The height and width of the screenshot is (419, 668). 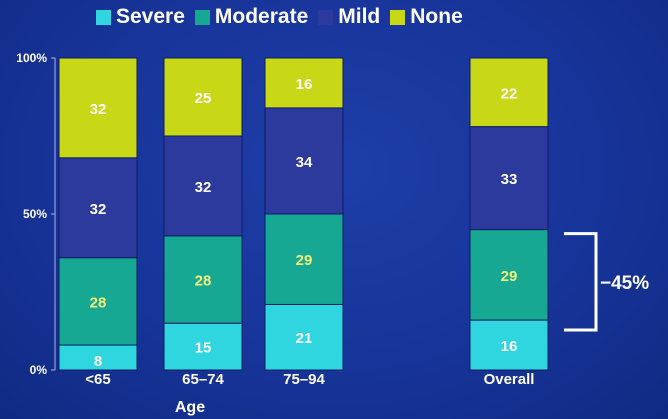 I want to click on legend-item-severe: Severe, so click(x=140, y=17).